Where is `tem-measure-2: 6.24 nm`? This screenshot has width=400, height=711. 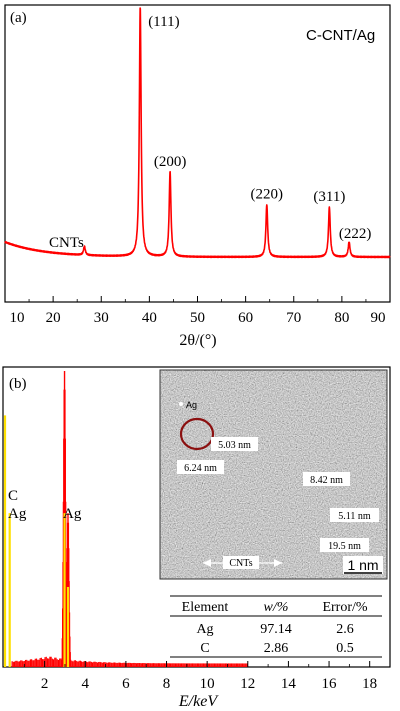 tem-measure-2: 6.24 nm is located at coordinates (200, 467).